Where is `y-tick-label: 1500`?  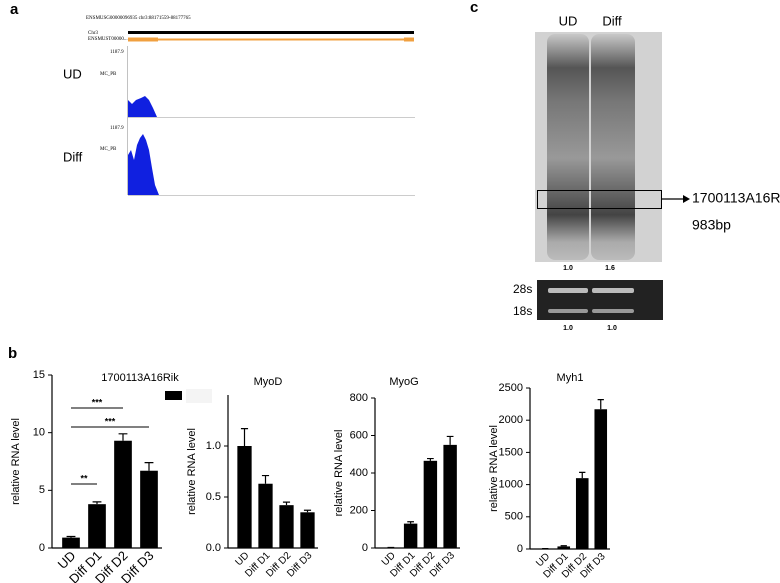
y-tick-label: 1500 is located at coordinates (511, 452).